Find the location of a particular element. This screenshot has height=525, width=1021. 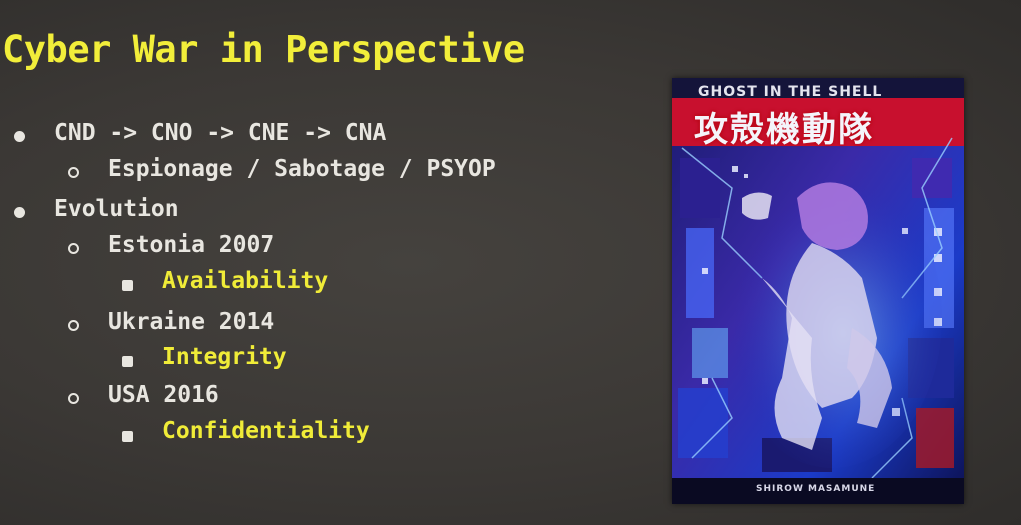

slide-title: Cyber War in Perspective is located at coordinates (263, 49).